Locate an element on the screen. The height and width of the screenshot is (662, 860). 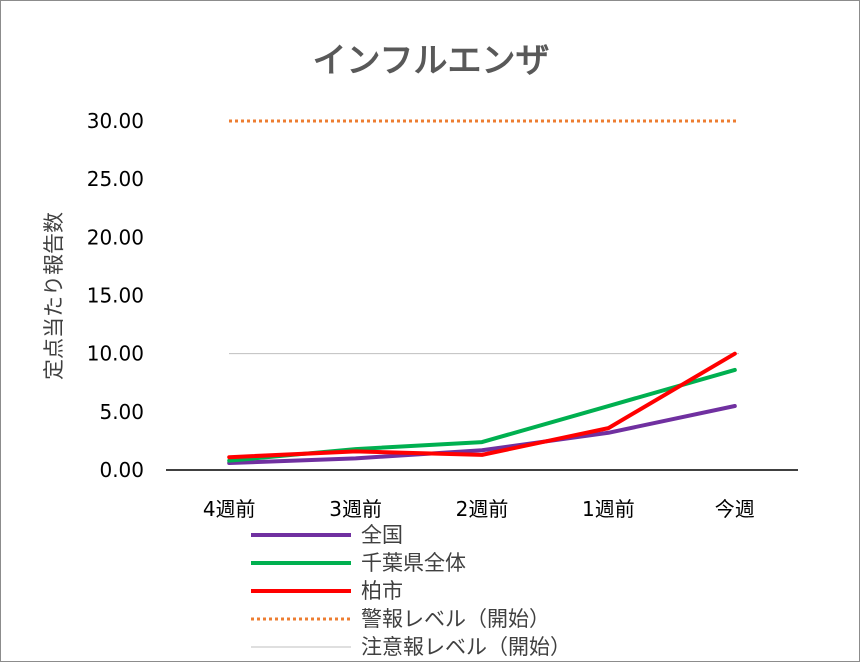
chart-title: インフルエンザ is located at coordinates (431, 61).